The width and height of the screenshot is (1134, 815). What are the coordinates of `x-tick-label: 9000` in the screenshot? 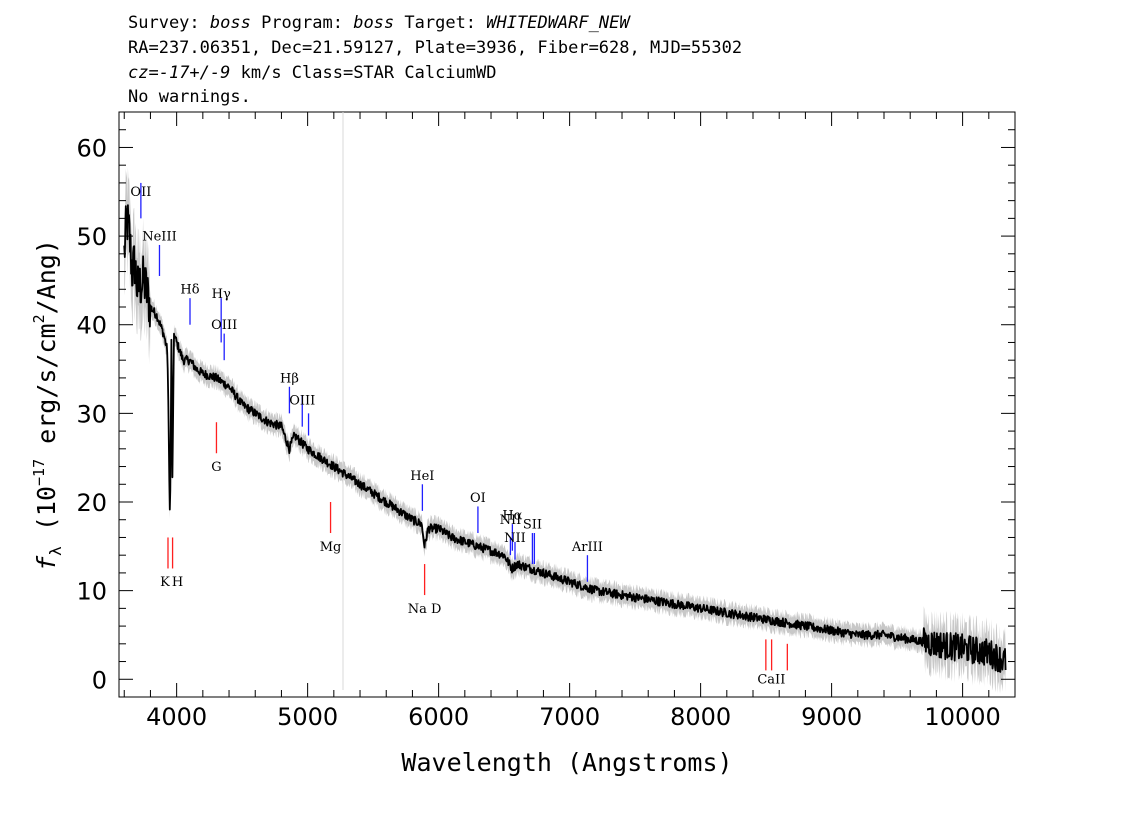 It's located at (831, 717).